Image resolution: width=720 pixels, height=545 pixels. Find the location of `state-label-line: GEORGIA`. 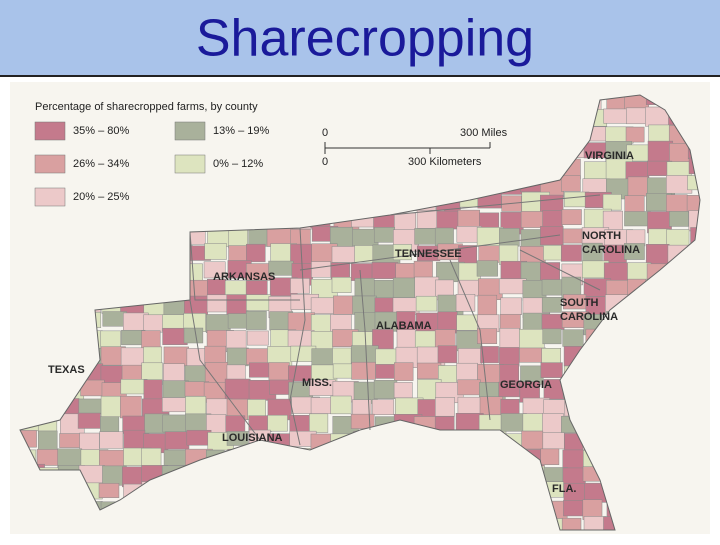

state-label-line: GEORGIA is located at coordinates (526, 385).